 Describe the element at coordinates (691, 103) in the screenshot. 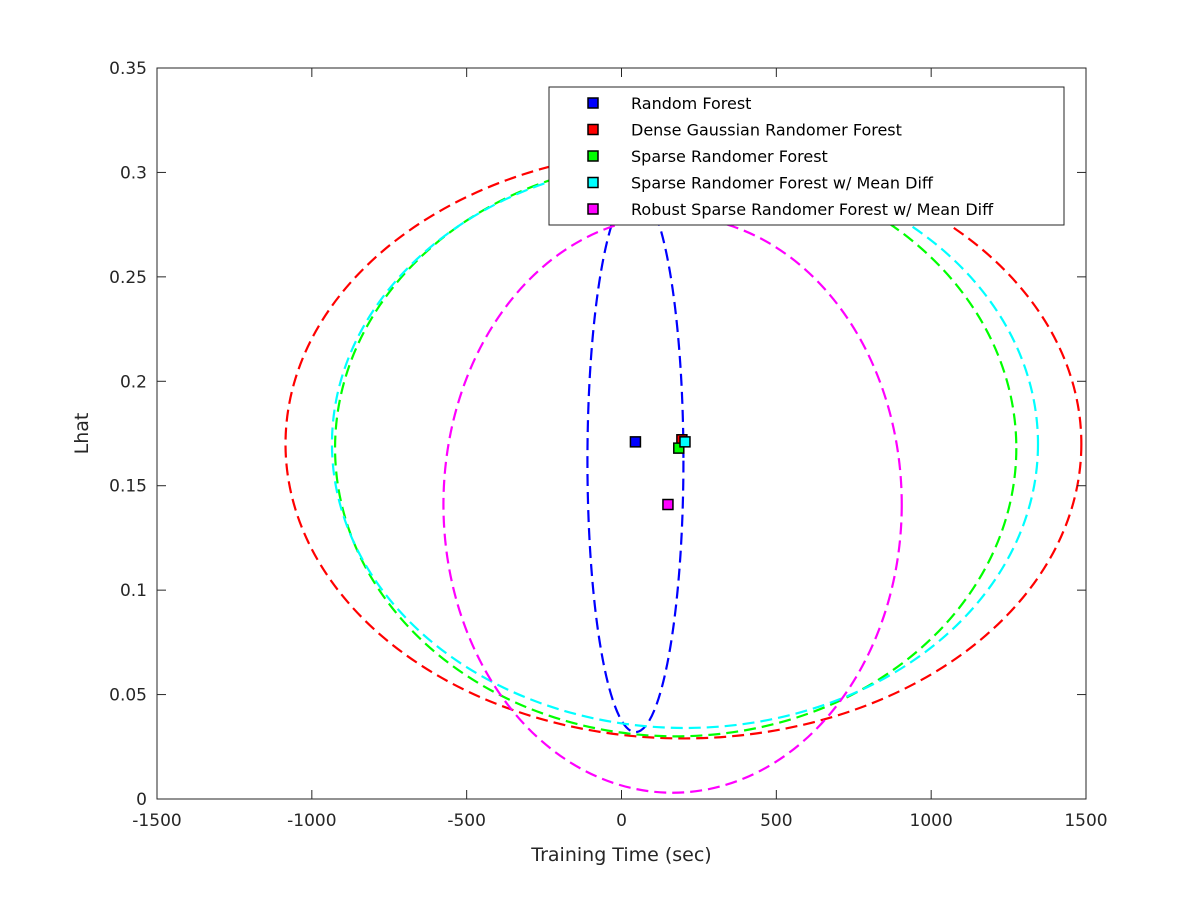

I see `legend-entry-0: Random Forest` at that location.